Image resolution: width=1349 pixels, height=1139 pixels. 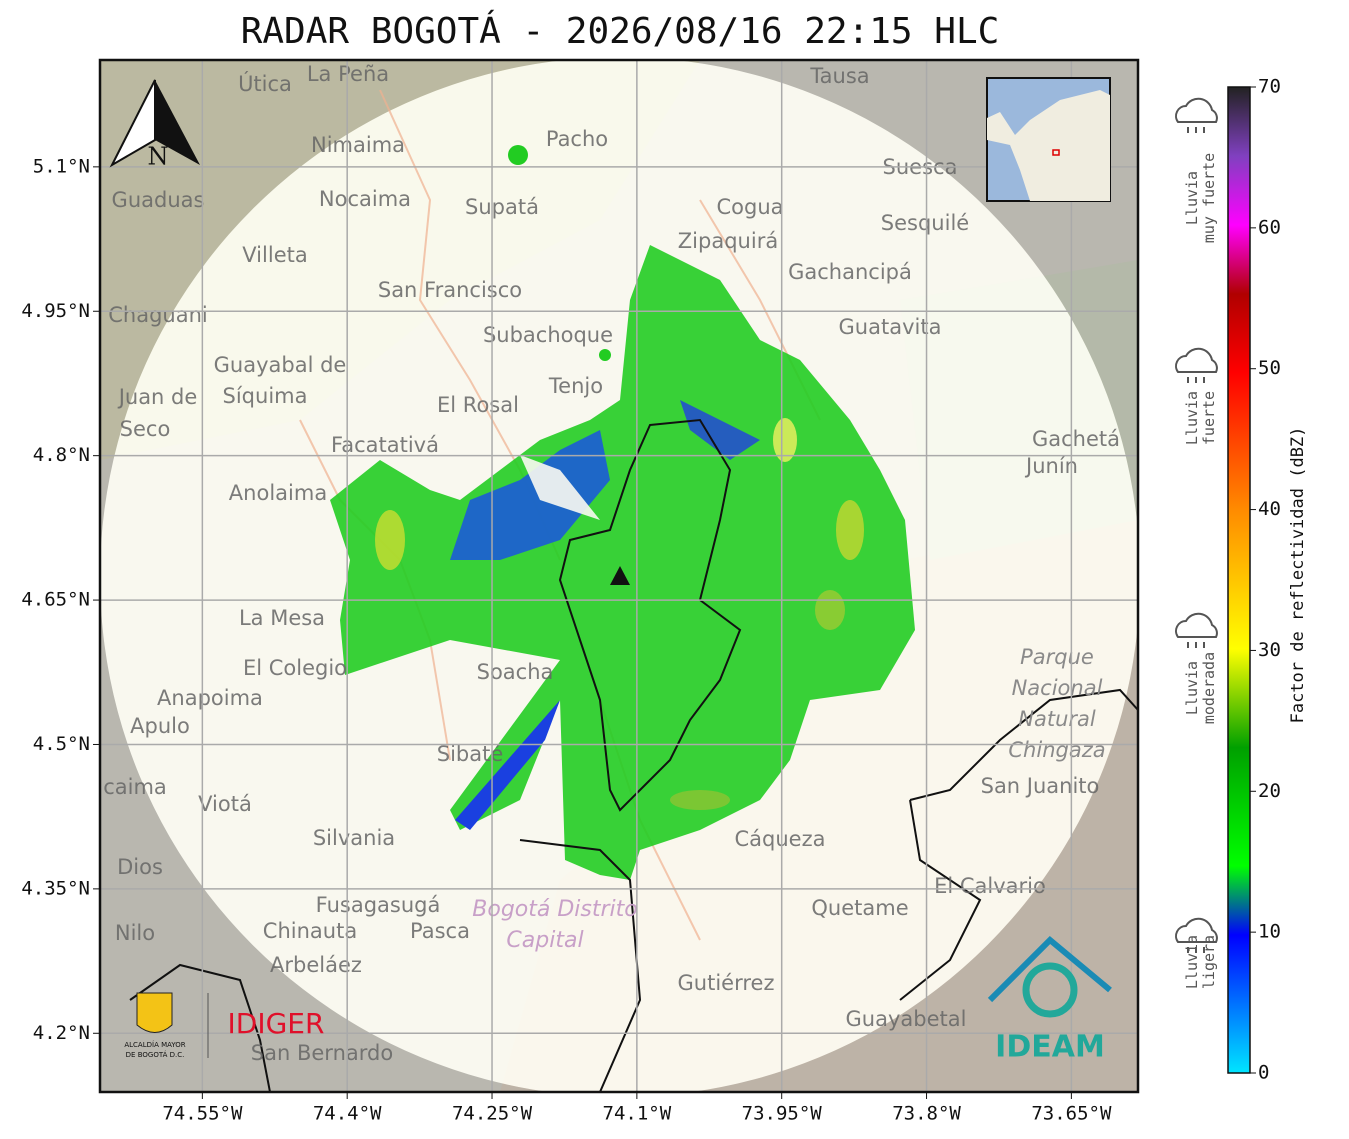 I want to click on ideam-text: IDEAM, so click(x=1050, y=1047).